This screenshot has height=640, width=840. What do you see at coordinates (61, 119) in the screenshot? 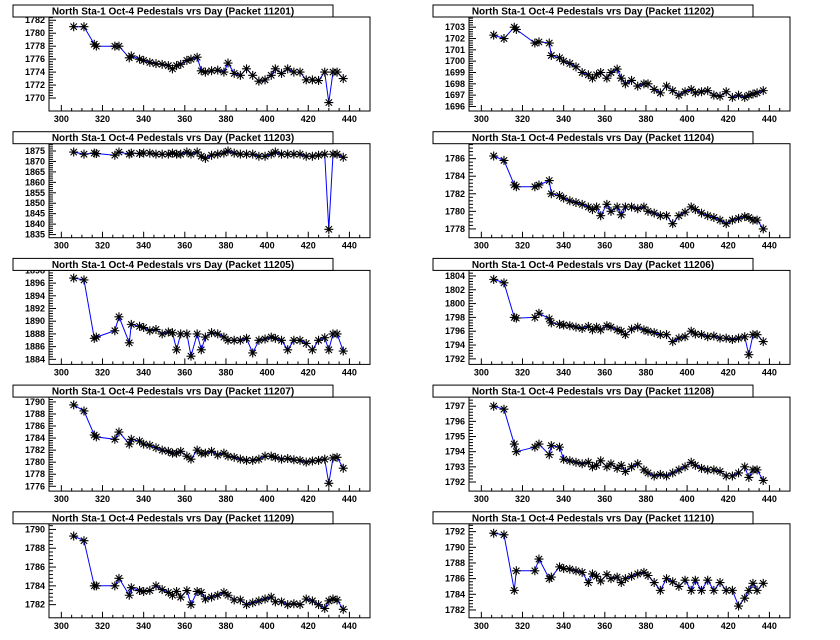
I see `x-tick-label: 300` at bounding box center [61, 119].